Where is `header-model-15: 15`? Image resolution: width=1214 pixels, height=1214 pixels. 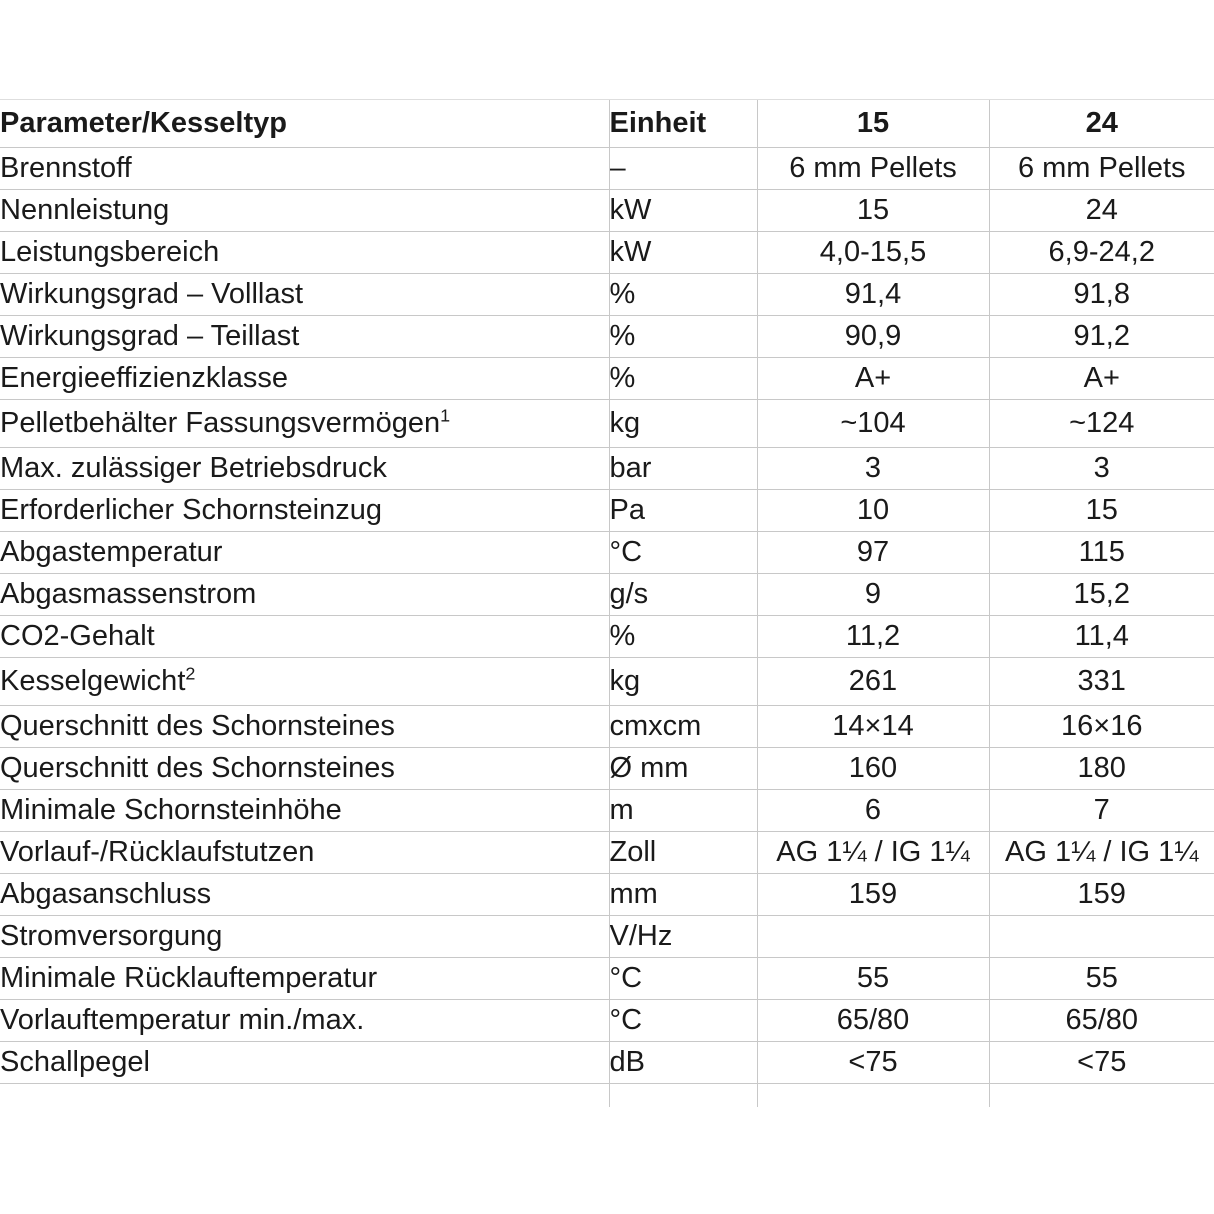 header-model-15: 15 is located at coordinates (872, 123).